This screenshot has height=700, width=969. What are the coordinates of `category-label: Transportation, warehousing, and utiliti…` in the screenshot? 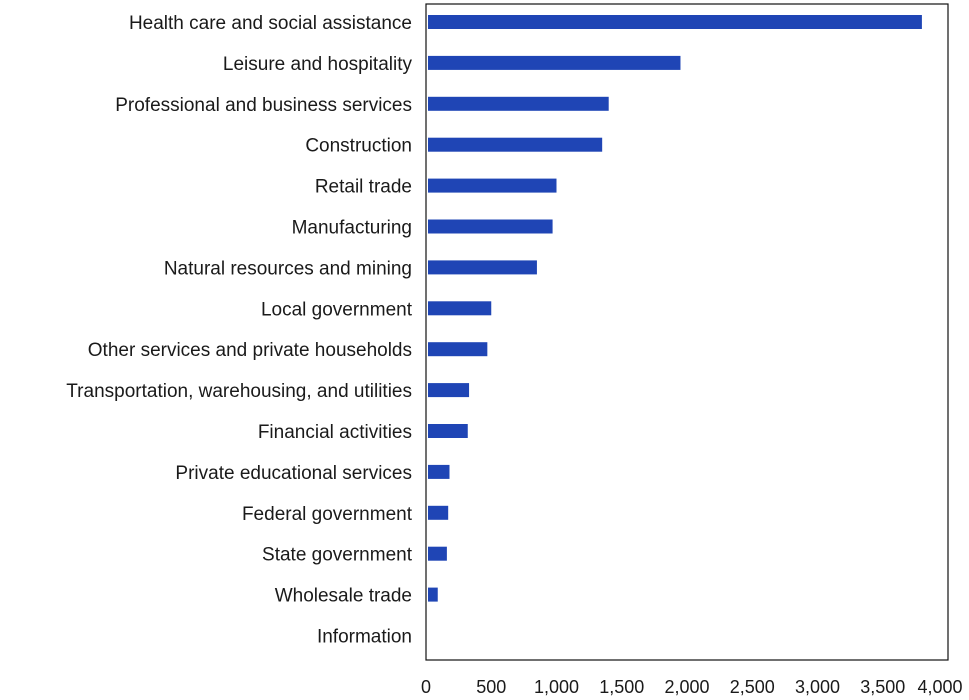 It's located at (239, 391).